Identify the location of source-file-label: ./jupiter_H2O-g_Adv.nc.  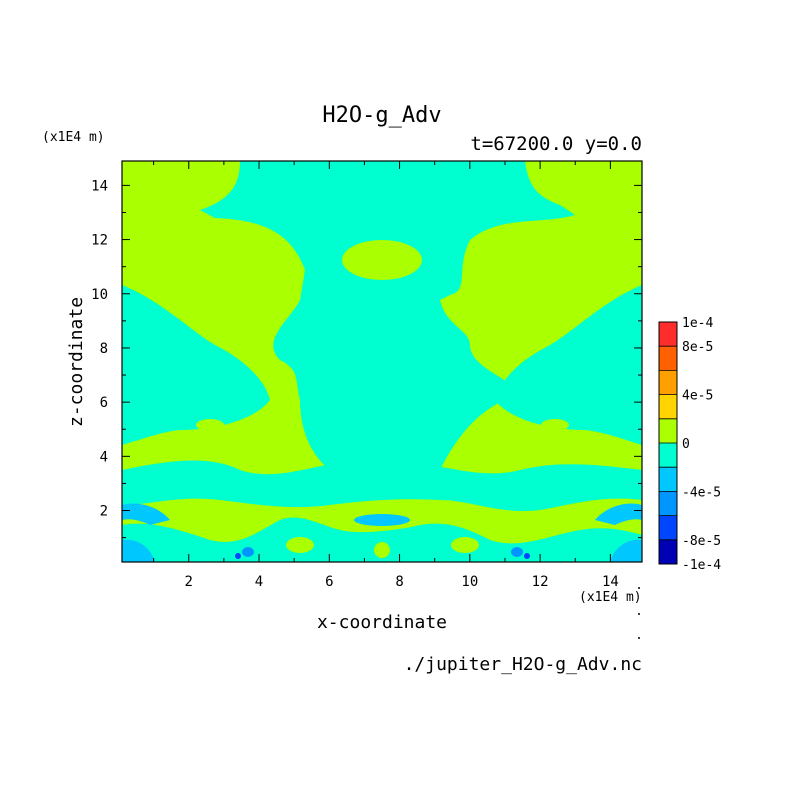
(523, 664).